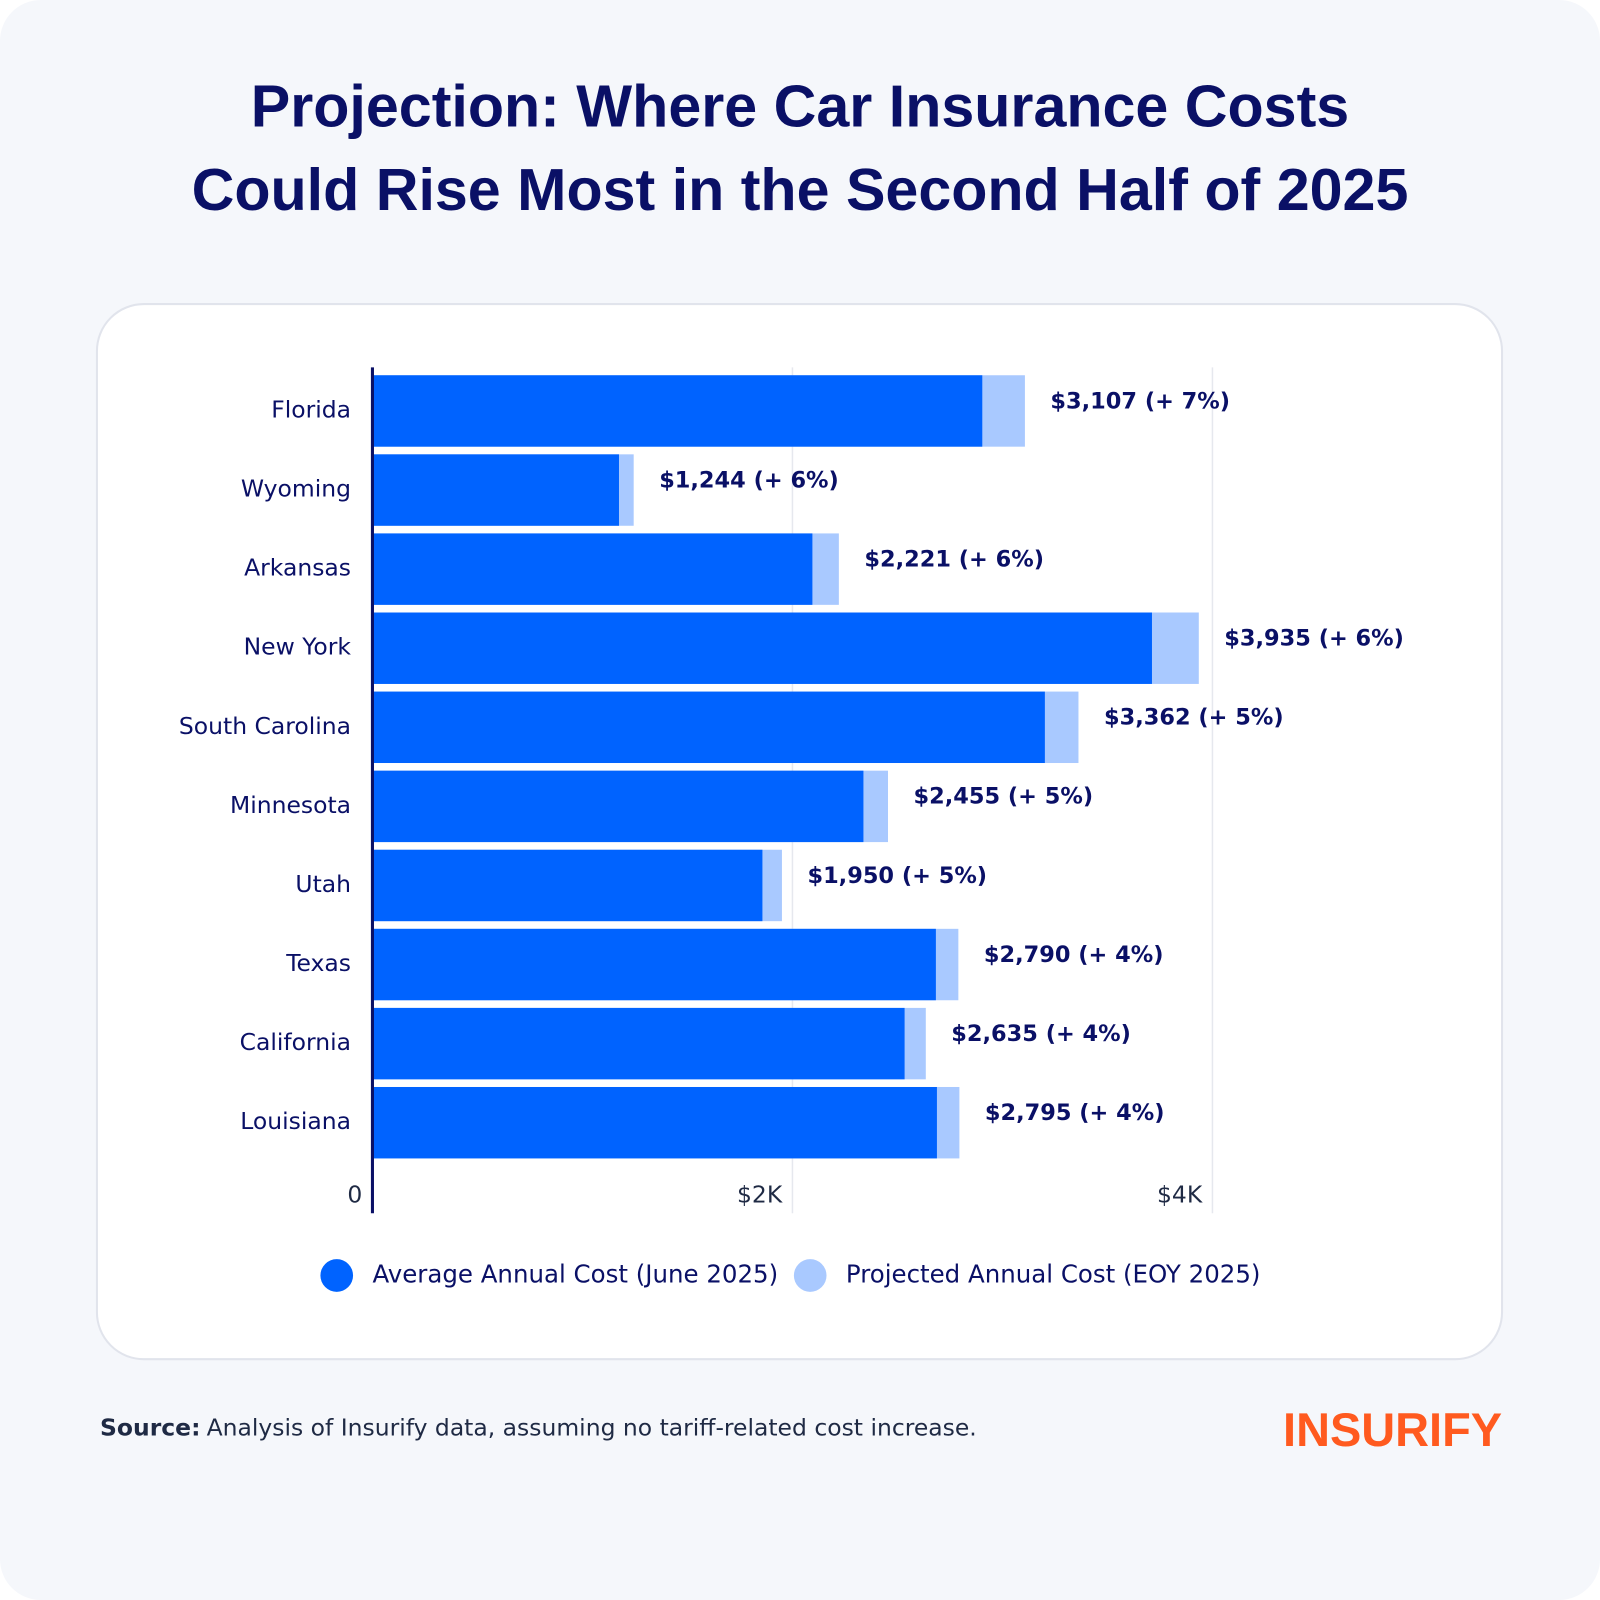  I want to click on legend-label: Average Annual Cost (June 2025), so click(575, 1274).